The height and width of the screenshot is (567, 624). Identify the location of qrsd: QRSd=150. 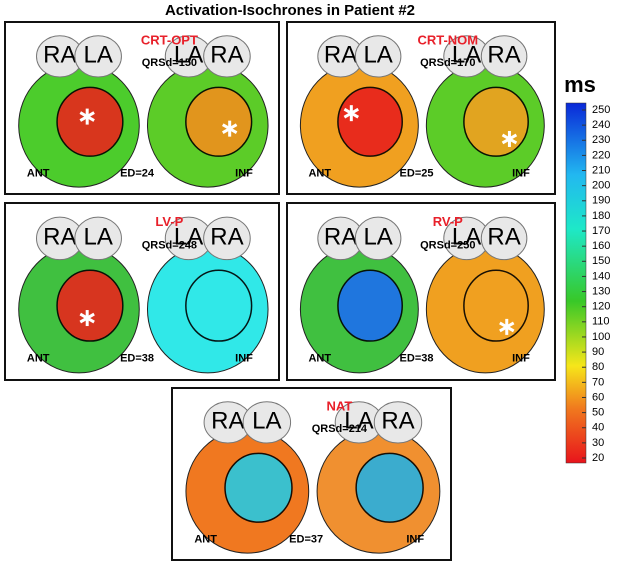
(169, 63).